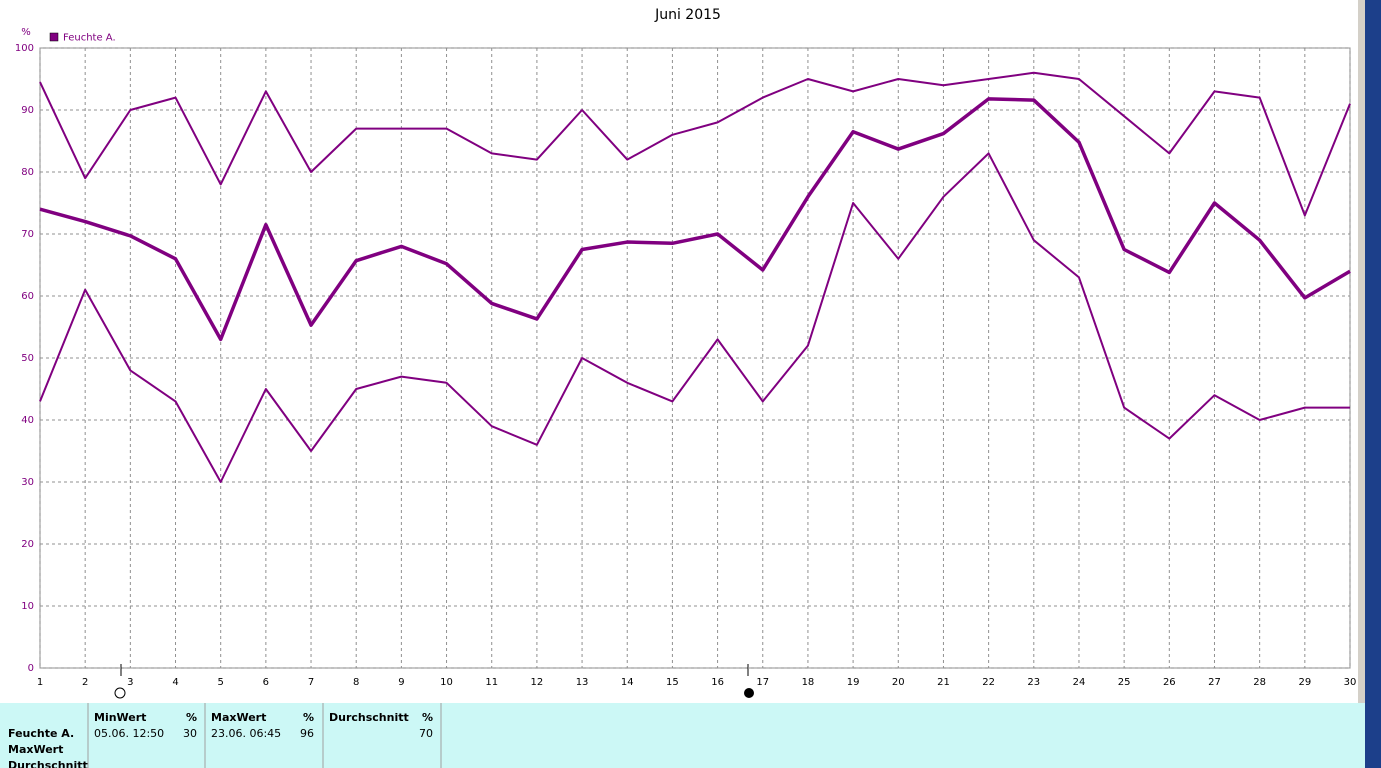  What do you see at coordinates (1304, 682) in the screenshot?
I see `x-tick-label: 29` at bounding box center [1304, 682].